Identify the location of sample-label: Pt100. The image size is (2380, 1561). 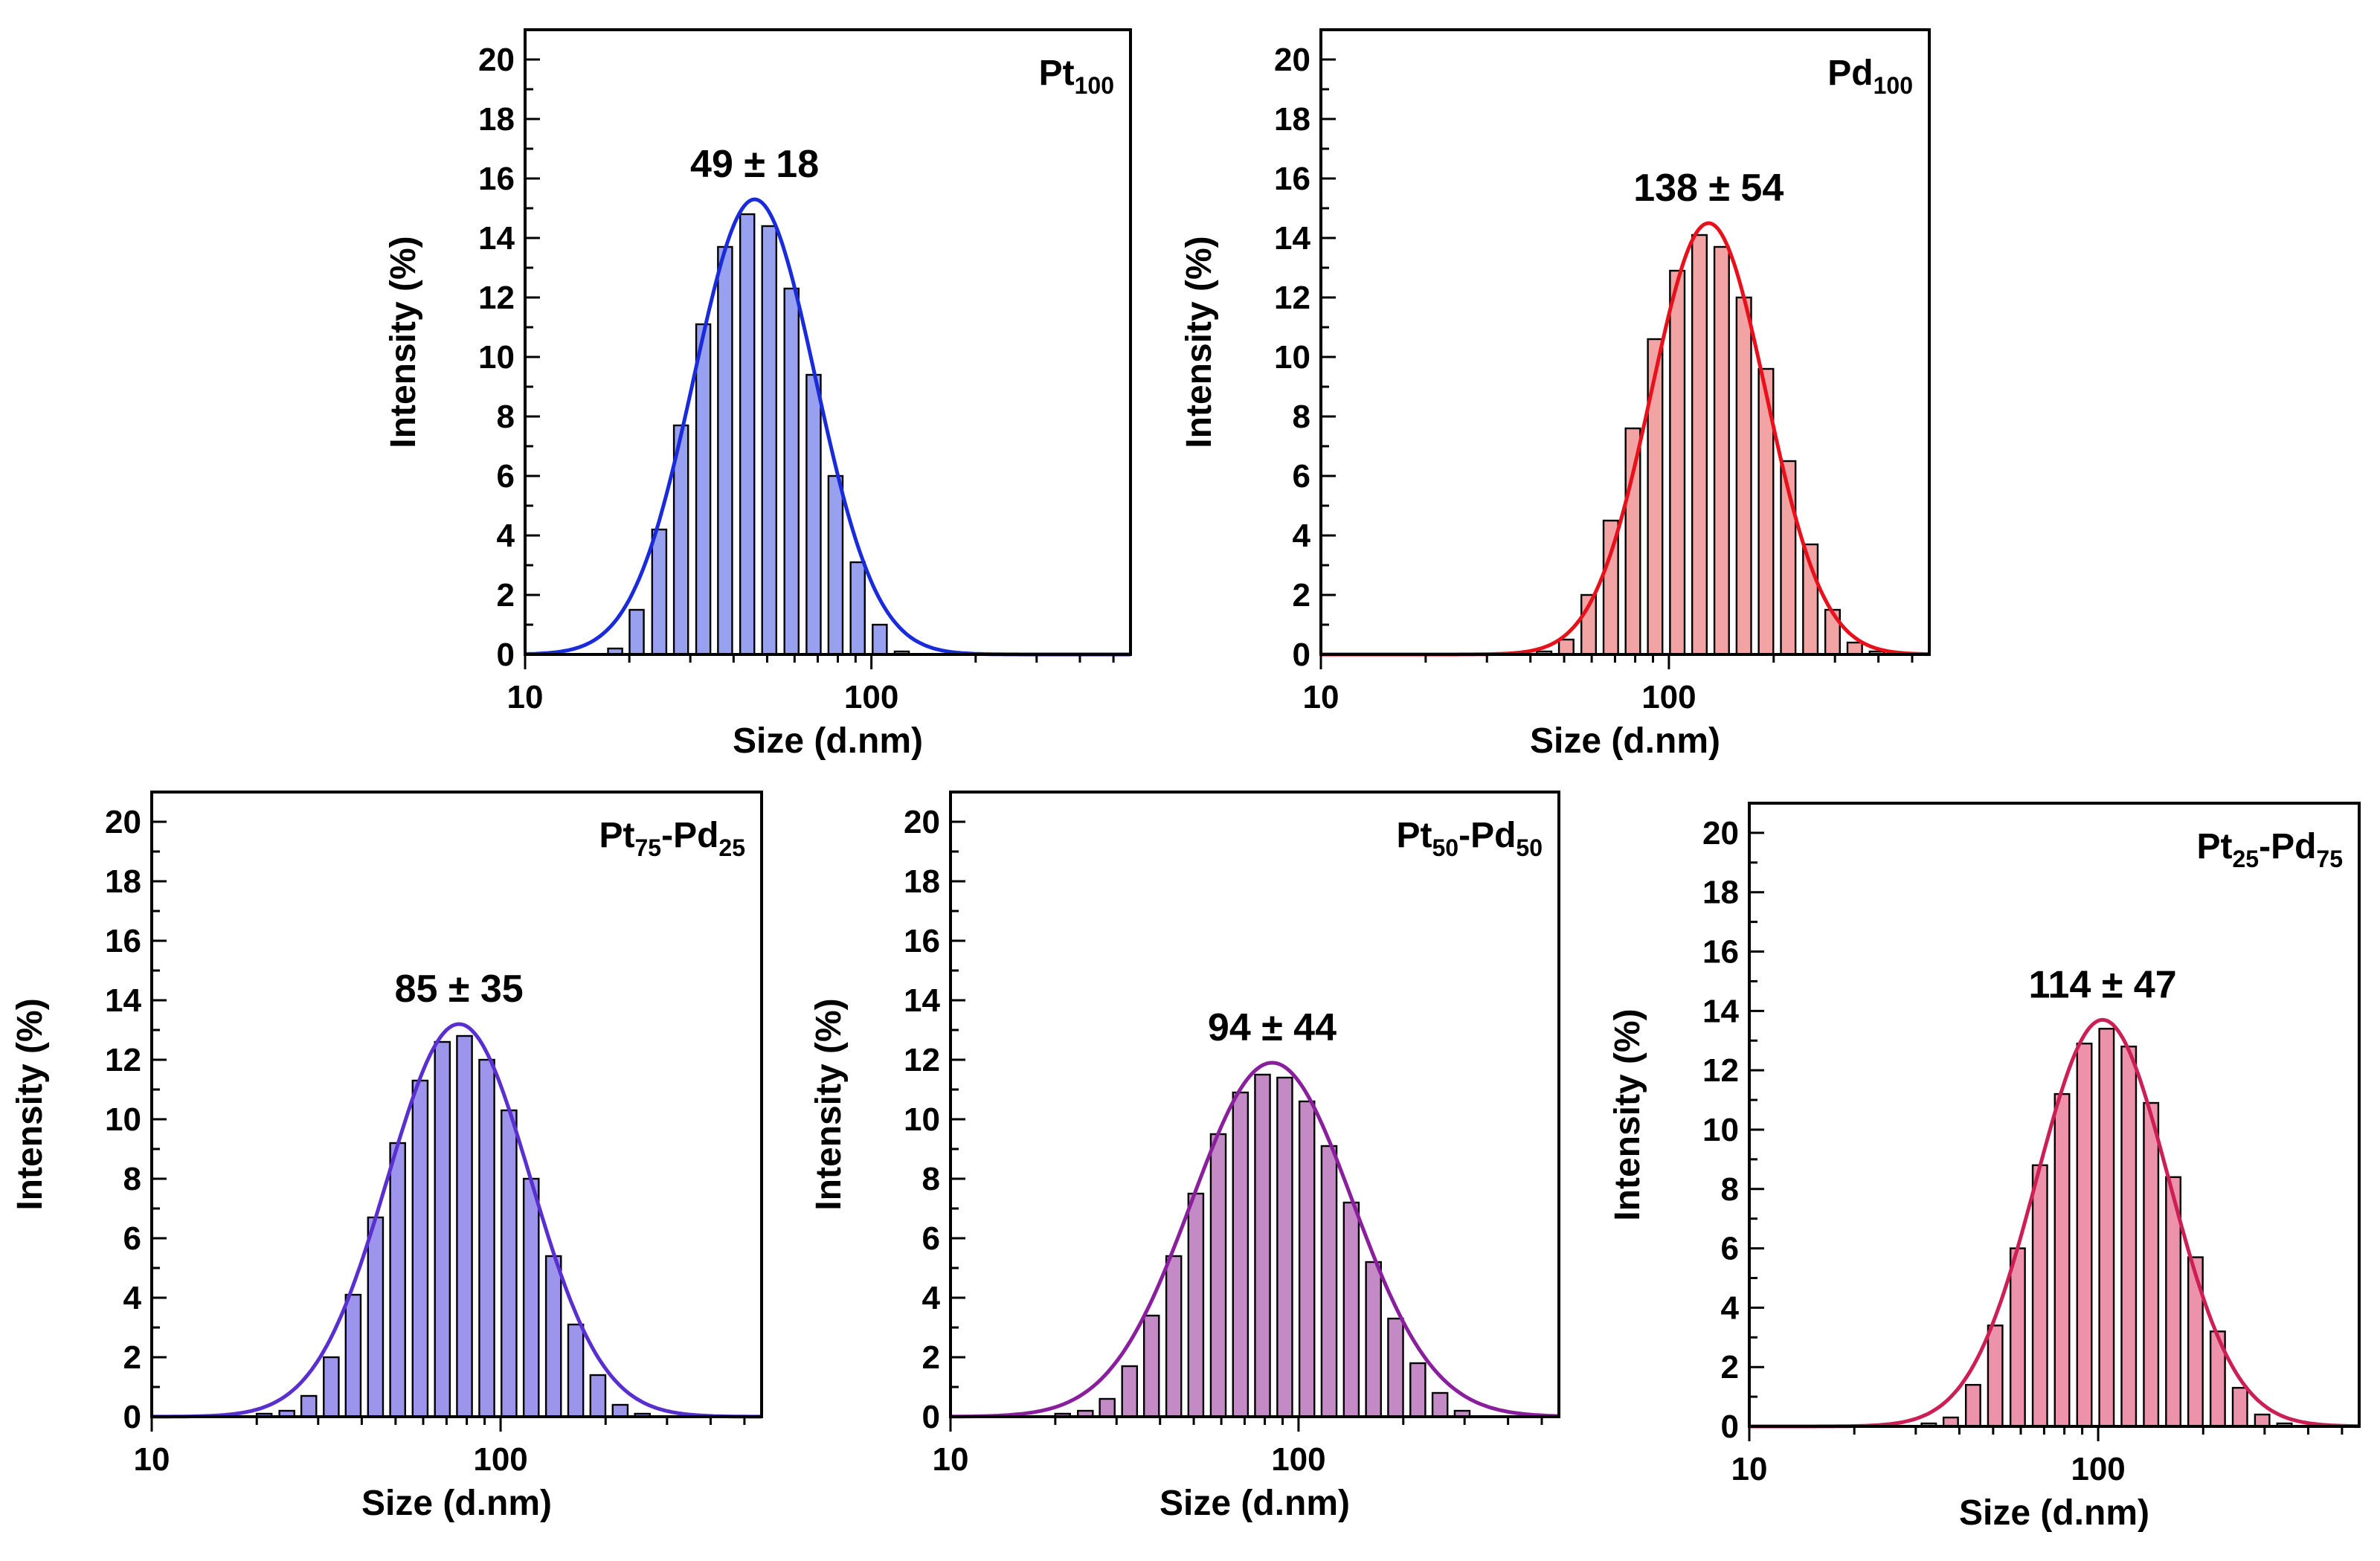
(1076, 76).